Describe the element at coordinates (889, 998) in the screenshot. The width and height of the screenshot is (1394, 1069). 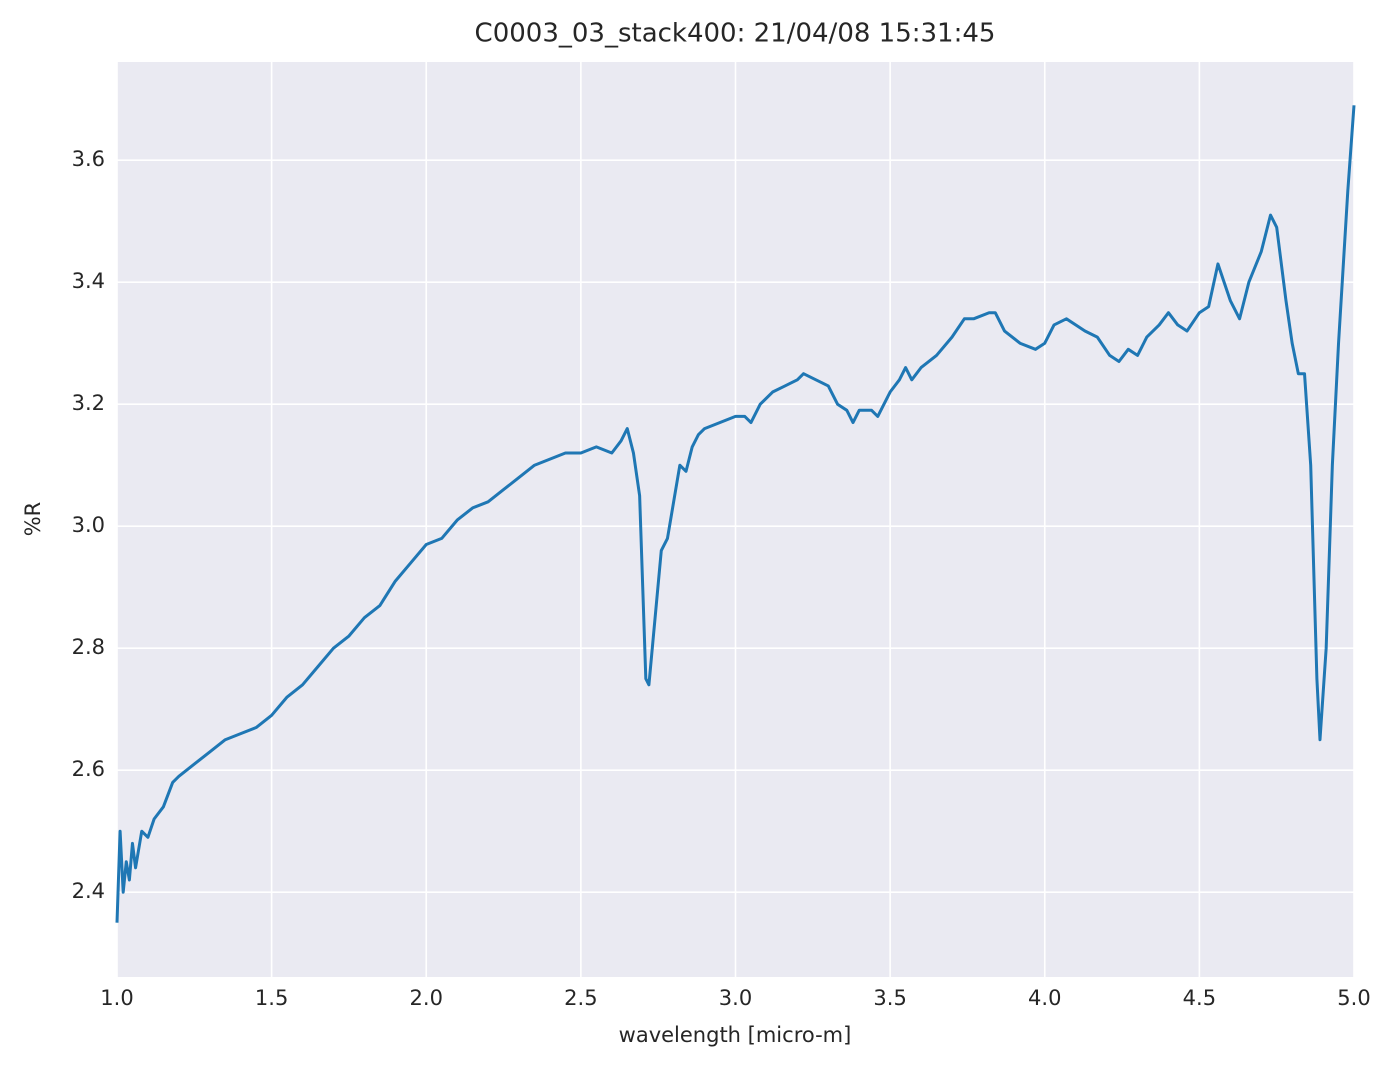
I see `x-tick-label: 3.5` at that location.